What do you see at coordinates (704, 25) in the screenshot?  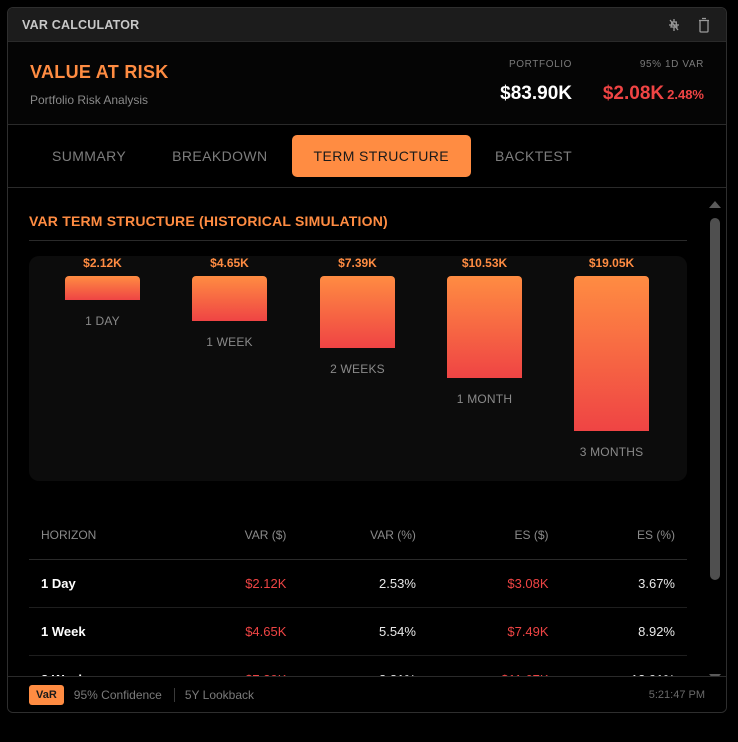 I see `trash-icon` at bounding box center [704, 25].